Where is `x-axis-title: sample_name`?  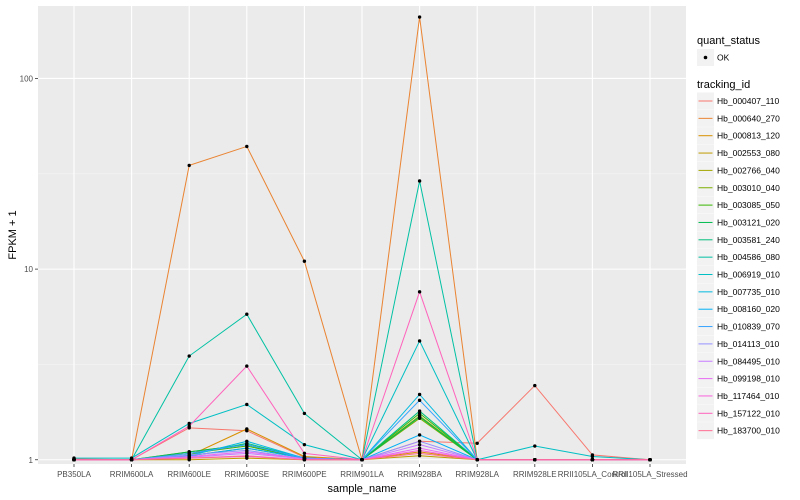 x-axis-title: sample_name is located at coordinates (361, 489).